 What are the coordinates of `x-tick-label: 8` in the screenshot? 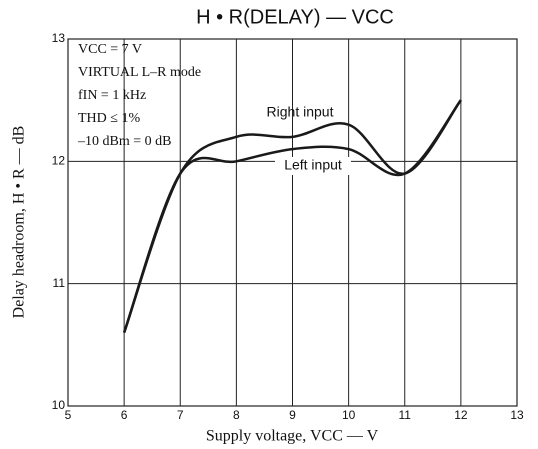 It's located at (236, 415).